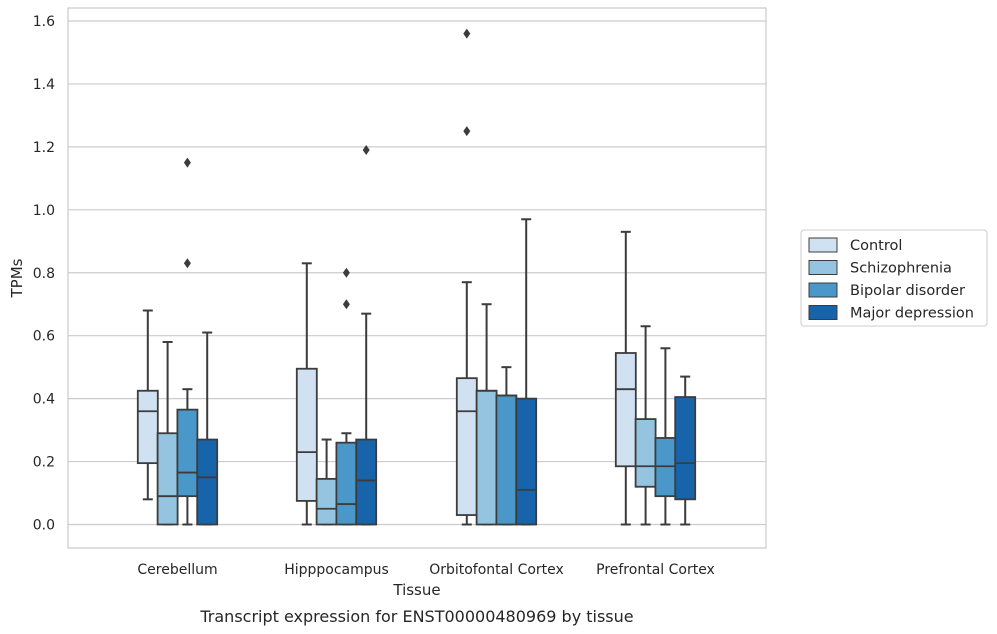 The width and height of the screenshot is (997, 634). I want to click on y-tick-label: 0.0, so click(44, 526).